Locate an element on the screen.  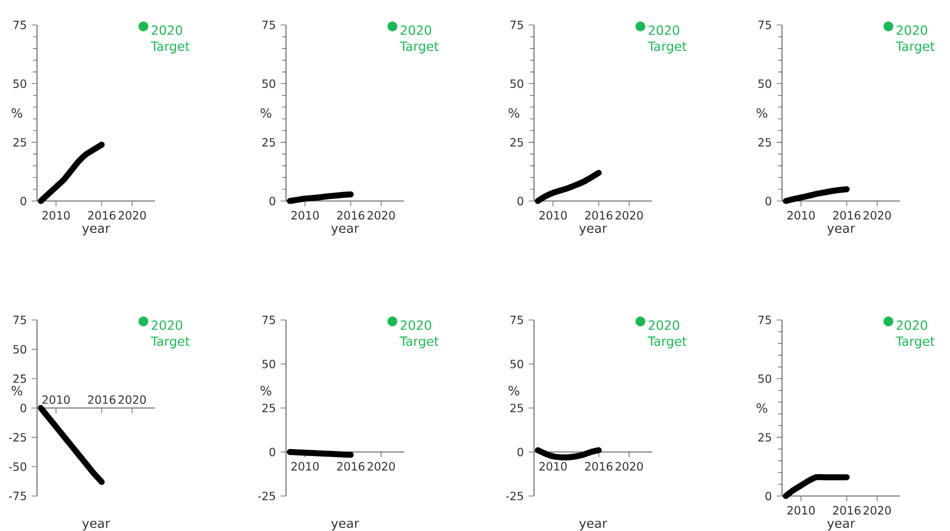
y-tick-label: -50 is located at coordinates (17, 466).